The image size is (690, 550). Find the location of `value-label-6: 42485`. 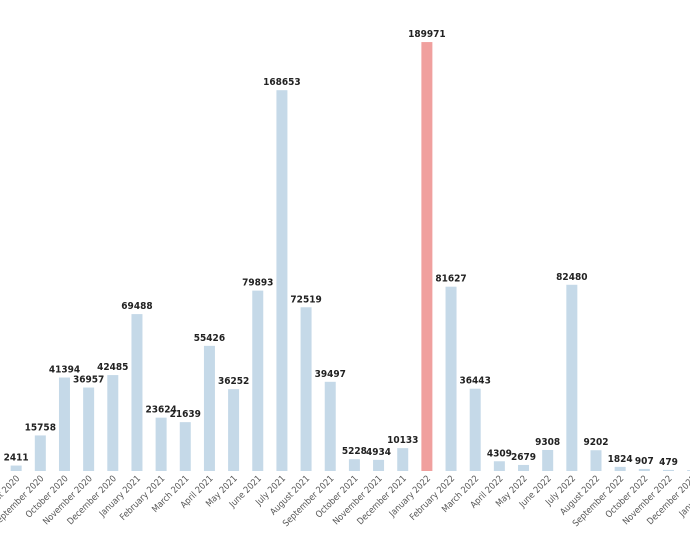

value-label-6: 42485 is located at coordinates (112, 367).